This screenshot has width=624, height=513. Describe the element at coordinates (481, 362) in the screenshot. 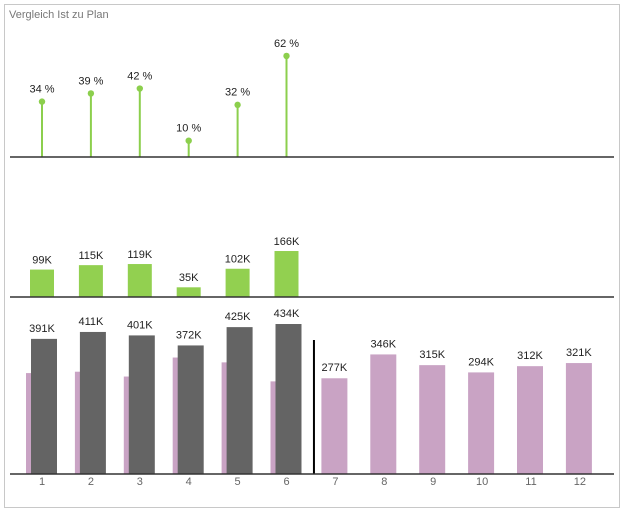

I see `value-label: 294K` at that location.